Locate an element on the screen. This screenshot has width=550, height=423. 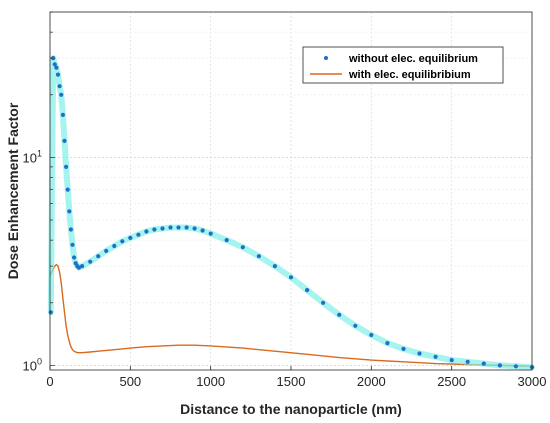
legend-label-with-equilibrium: with elec. equilibribium is located at coordinates (409, 75).